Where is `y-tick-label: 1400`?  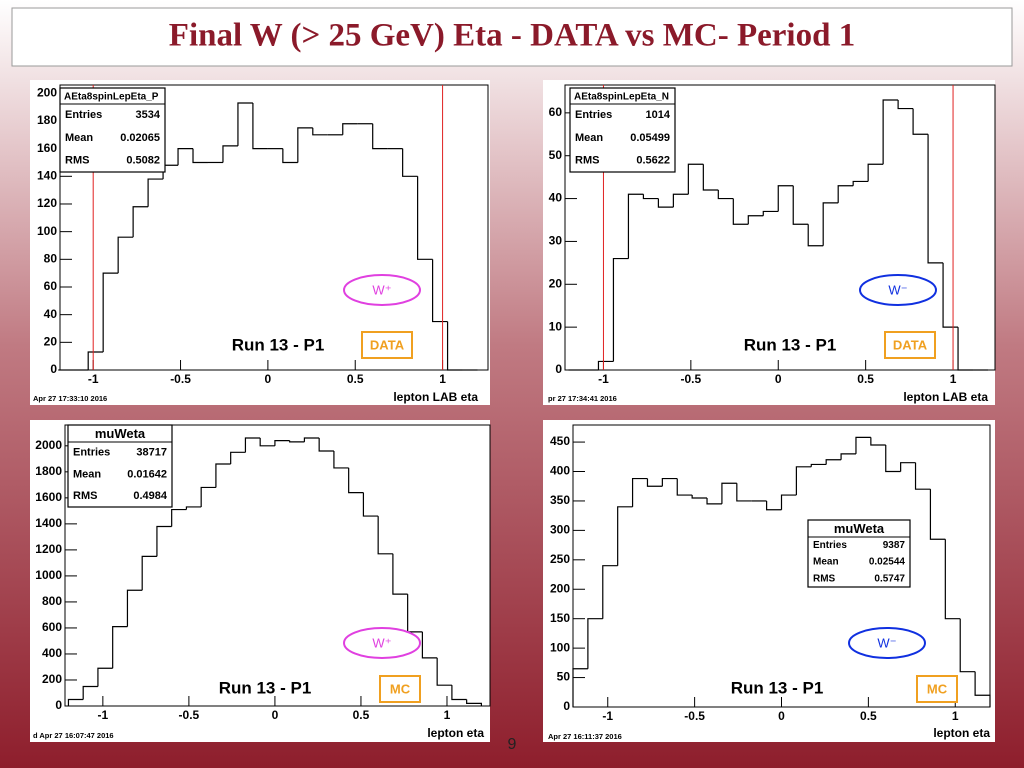
y-tick-label: 1400 is located at coordinates (48, 523).